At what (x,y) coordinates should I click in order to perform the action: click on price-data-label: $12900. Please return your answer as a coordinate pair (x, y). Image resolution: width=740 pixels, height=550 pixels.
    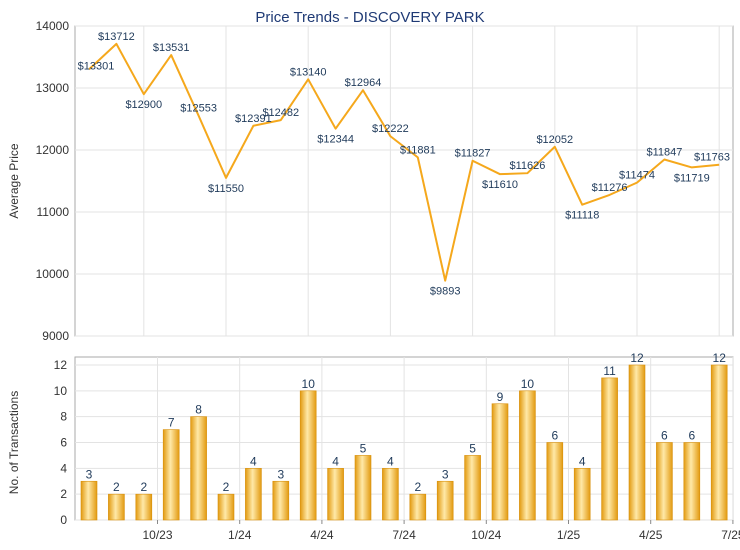
    Looking at the image, I should click on (143, 105).